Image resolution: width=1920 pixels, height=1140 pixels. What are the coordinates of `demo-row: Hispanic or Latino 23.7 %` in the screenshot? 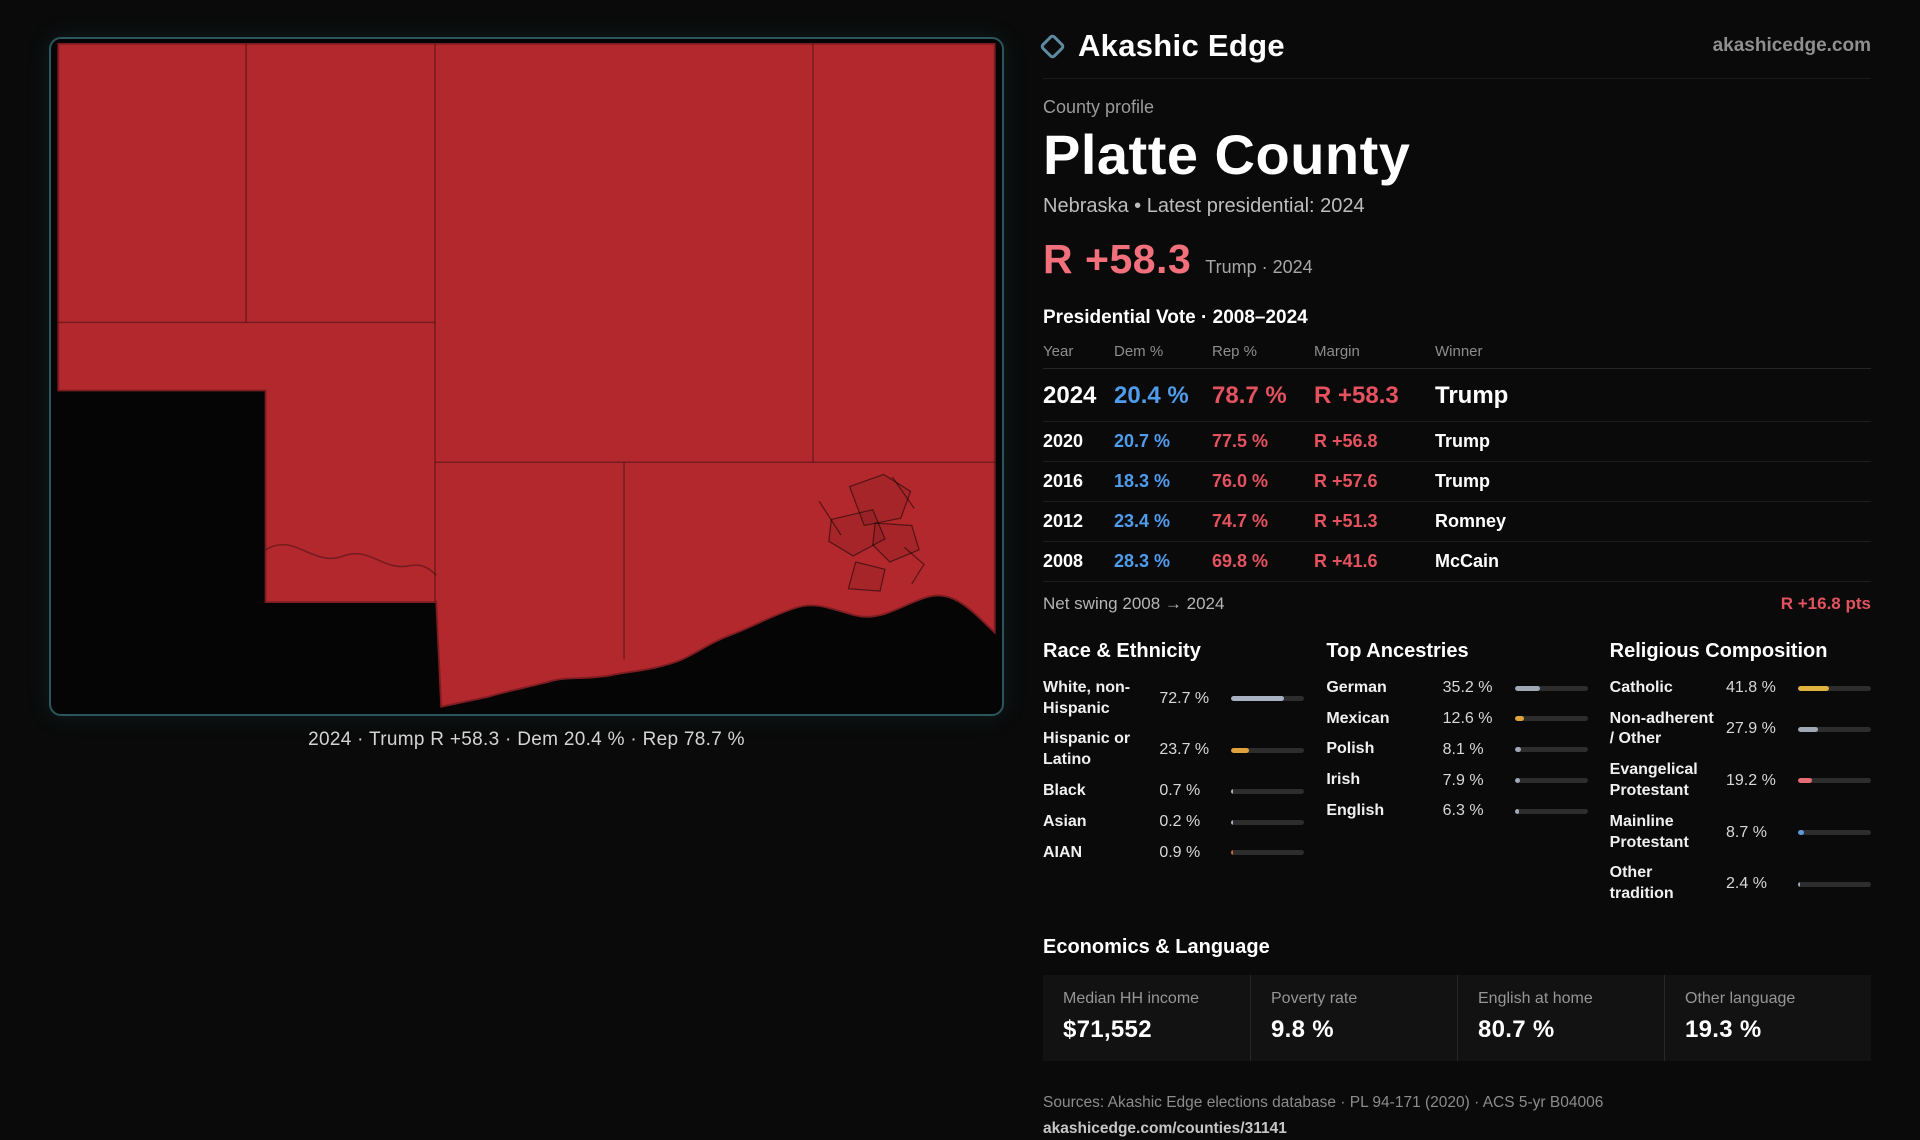 It's located at (1174, 750).